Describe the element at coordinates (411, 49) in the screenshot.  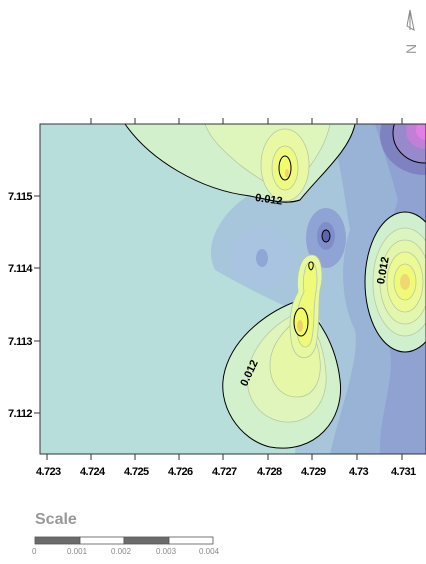
I see `north-label: N` at that location.